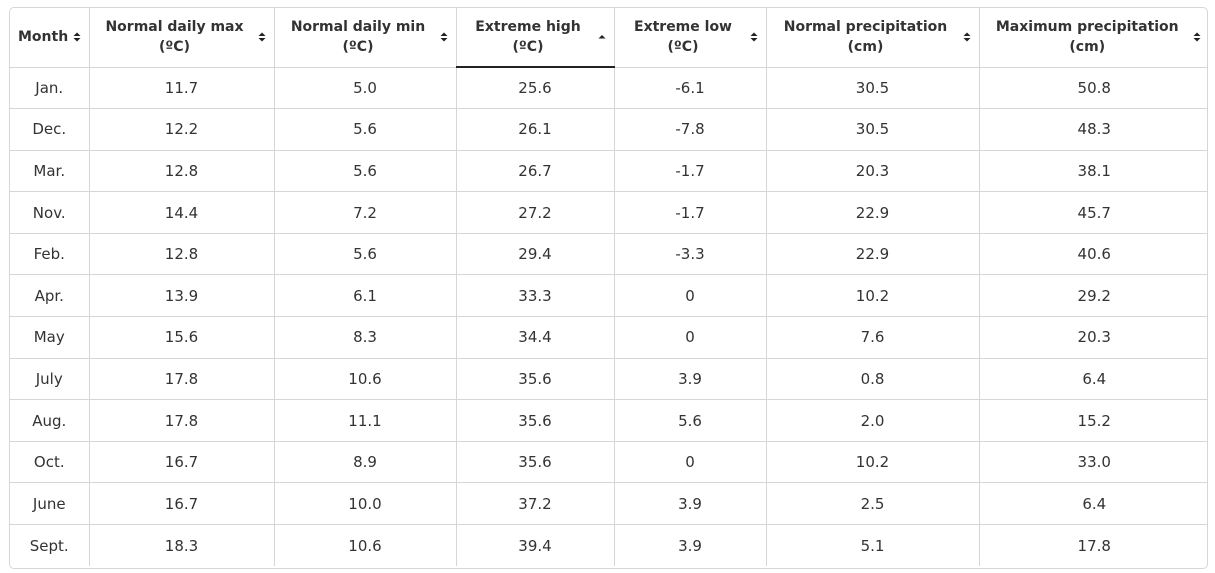 The height and width of the screenshot is (573, 1215). What do you see at coordinates (1093, 88) in the screenshot?
I see `cell-maximum-precipitation: 50.8` at bounding box center [1093, 88].